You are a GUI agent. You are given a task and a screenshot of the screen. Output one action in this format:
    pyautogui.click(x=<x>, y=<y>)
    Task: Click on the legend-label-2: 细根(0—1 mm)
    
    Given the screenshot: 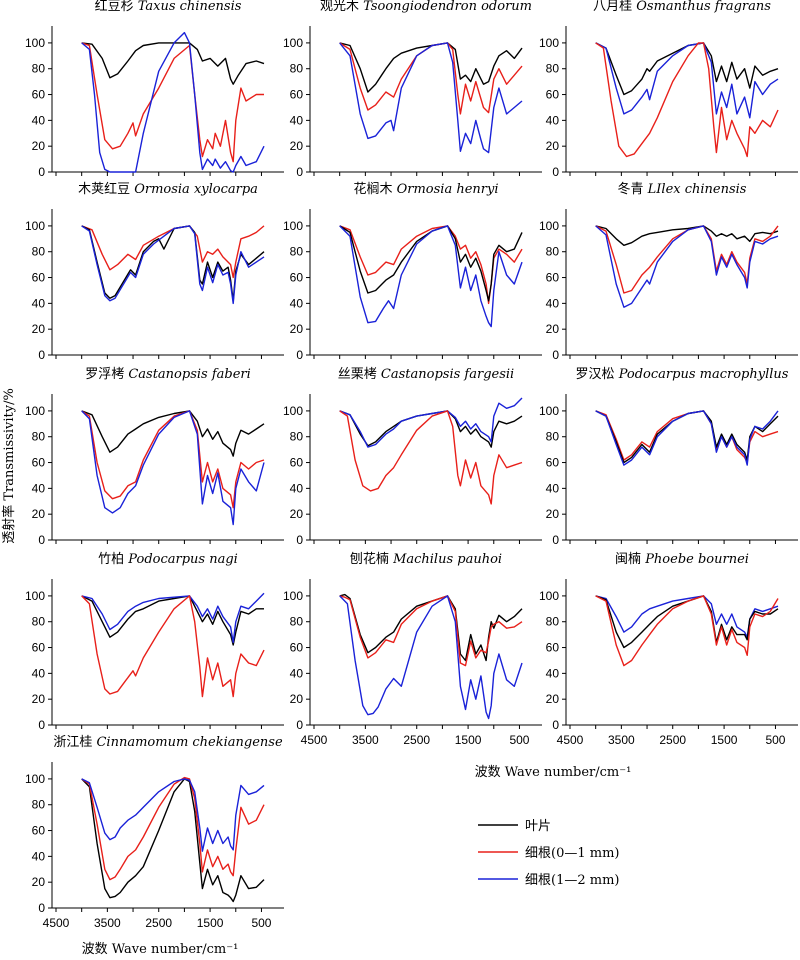 What is the action you would take?
    pyautogui.click(x=572, y=853)
    